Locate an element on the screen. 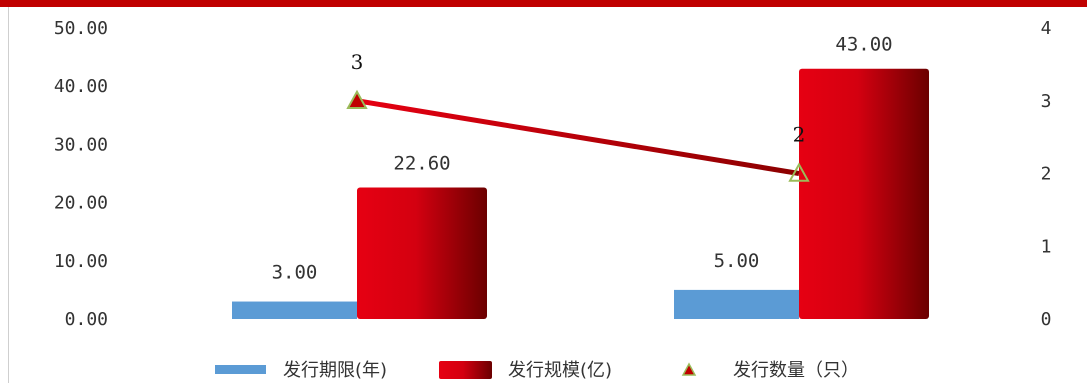 The image size is (1087, 383). left-axis-tick-label: 10.00 is located at coordinates (81, 261).